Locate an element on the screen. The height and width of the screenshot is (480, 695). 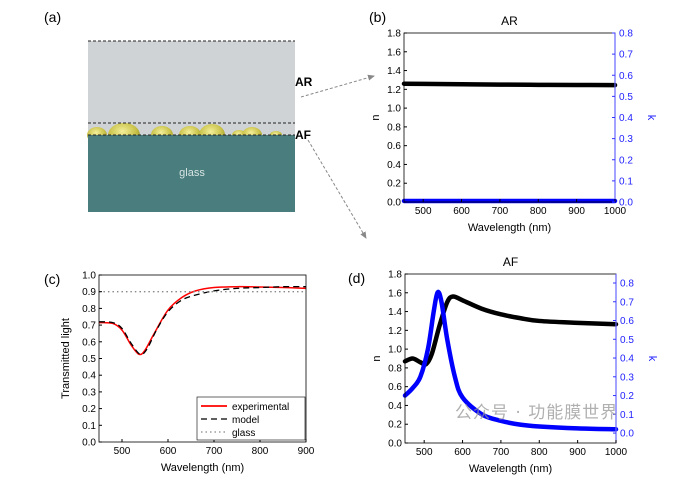
panel-label-c: (c) is located at coordinates (52, 279).